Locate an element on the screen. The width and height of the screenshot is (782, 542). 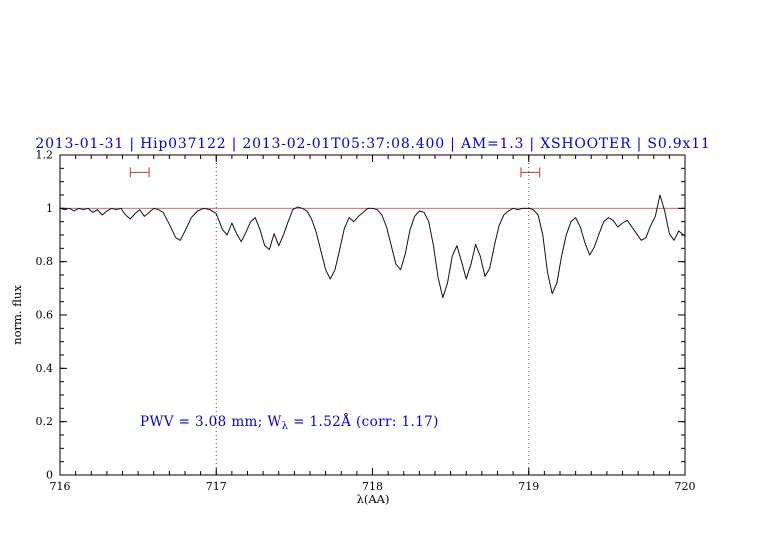
y-tick-label: 0.8 is located at coordinates (45, 261).